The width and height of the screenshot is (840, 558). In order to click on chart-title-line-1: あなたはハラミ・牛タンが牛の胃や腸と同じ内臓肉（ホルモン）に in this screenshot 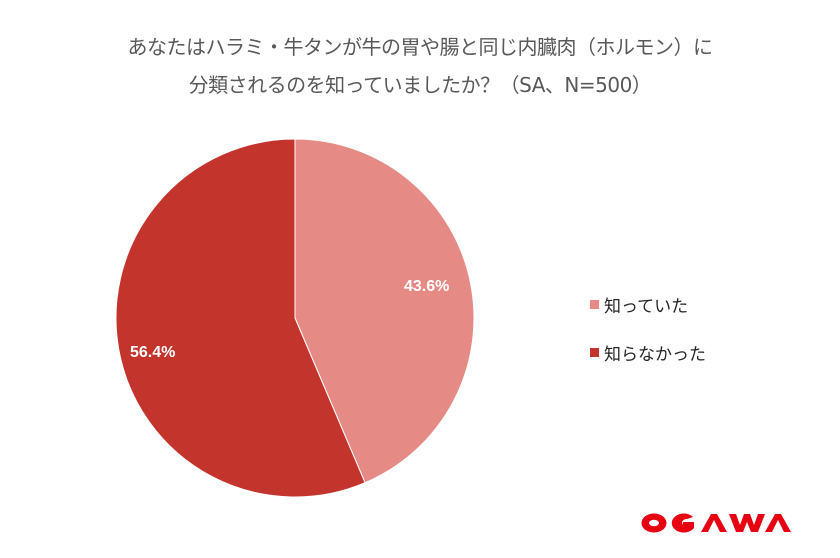, I will do `click(420, 47)`.